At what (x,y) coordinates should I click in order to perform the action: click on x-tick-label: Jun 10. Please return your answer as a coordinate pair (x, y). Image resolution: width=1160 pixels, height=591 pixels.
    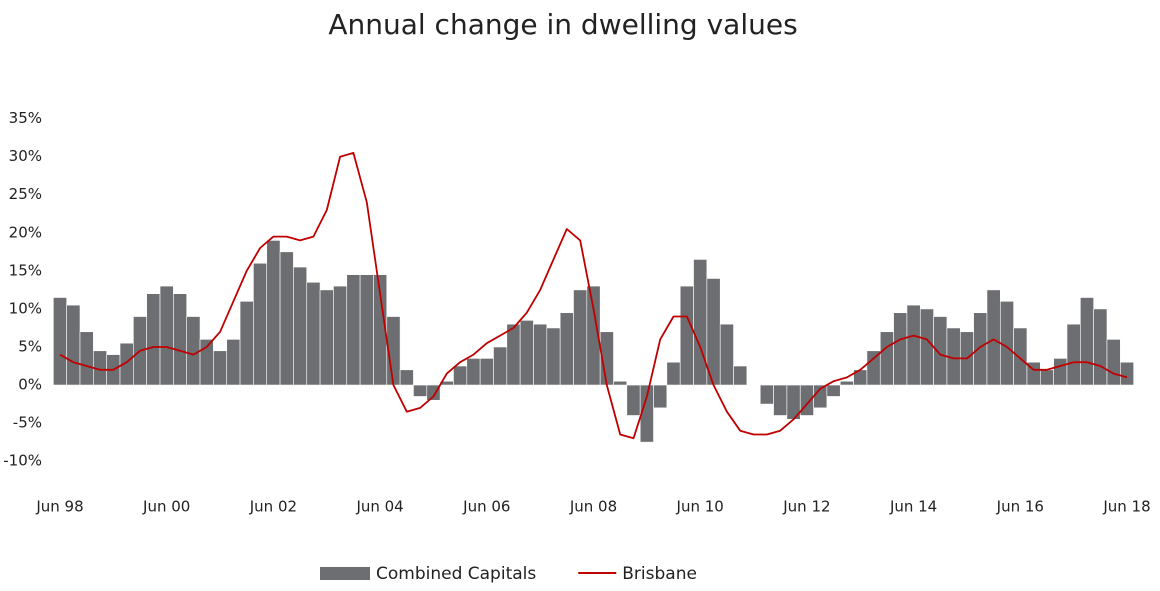
    Looking at the image, I should click on (700, 507).